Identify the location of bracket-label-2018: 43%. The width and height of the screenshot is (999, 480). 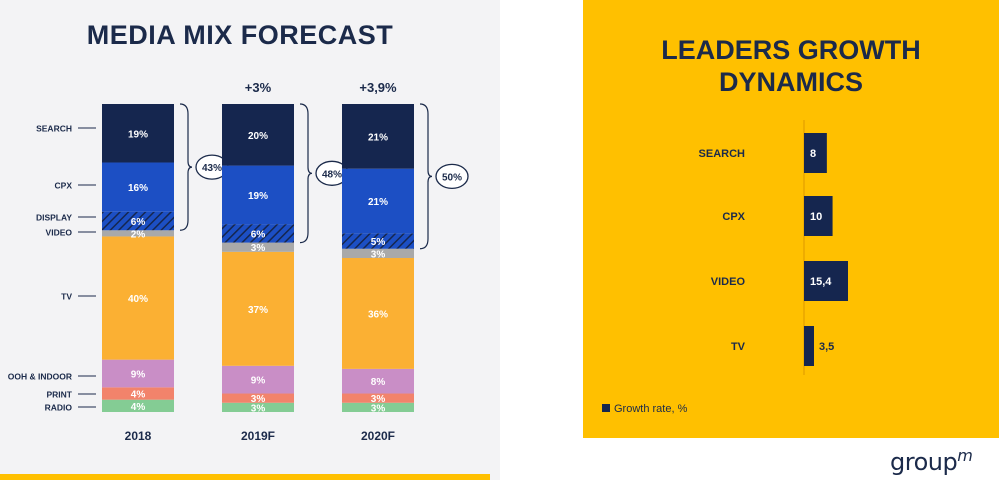
(212, 168).